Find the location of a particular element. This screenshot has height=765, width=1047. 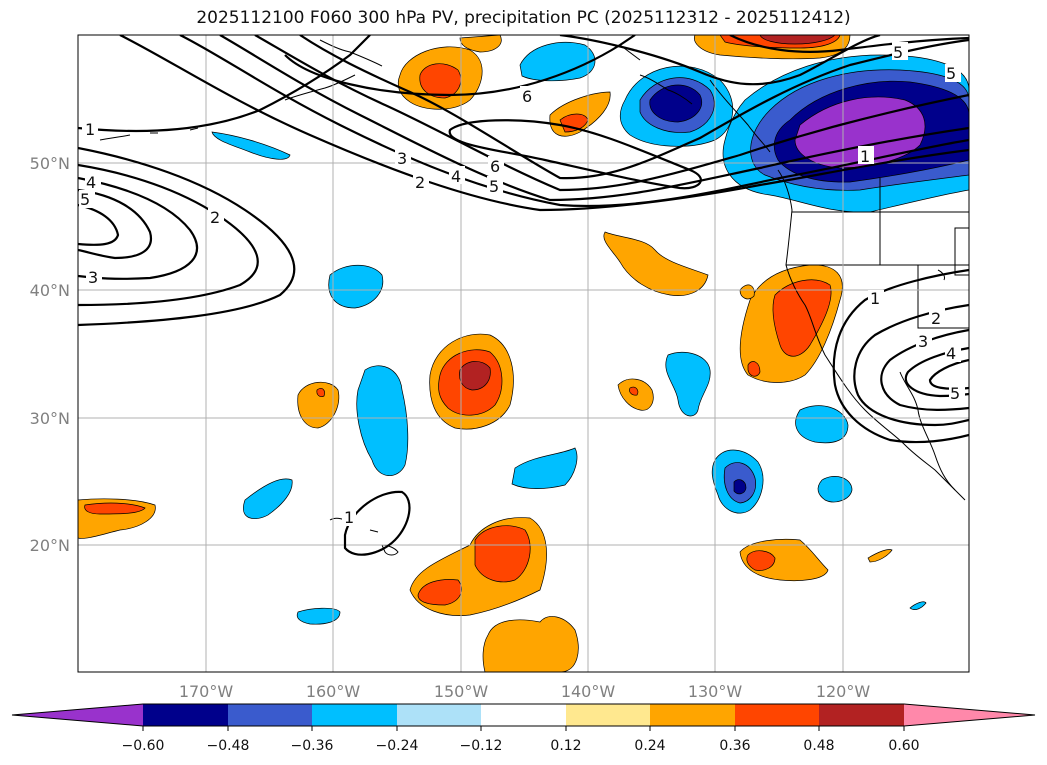

lon-label: 150°W is located at coordinates (461, 691).